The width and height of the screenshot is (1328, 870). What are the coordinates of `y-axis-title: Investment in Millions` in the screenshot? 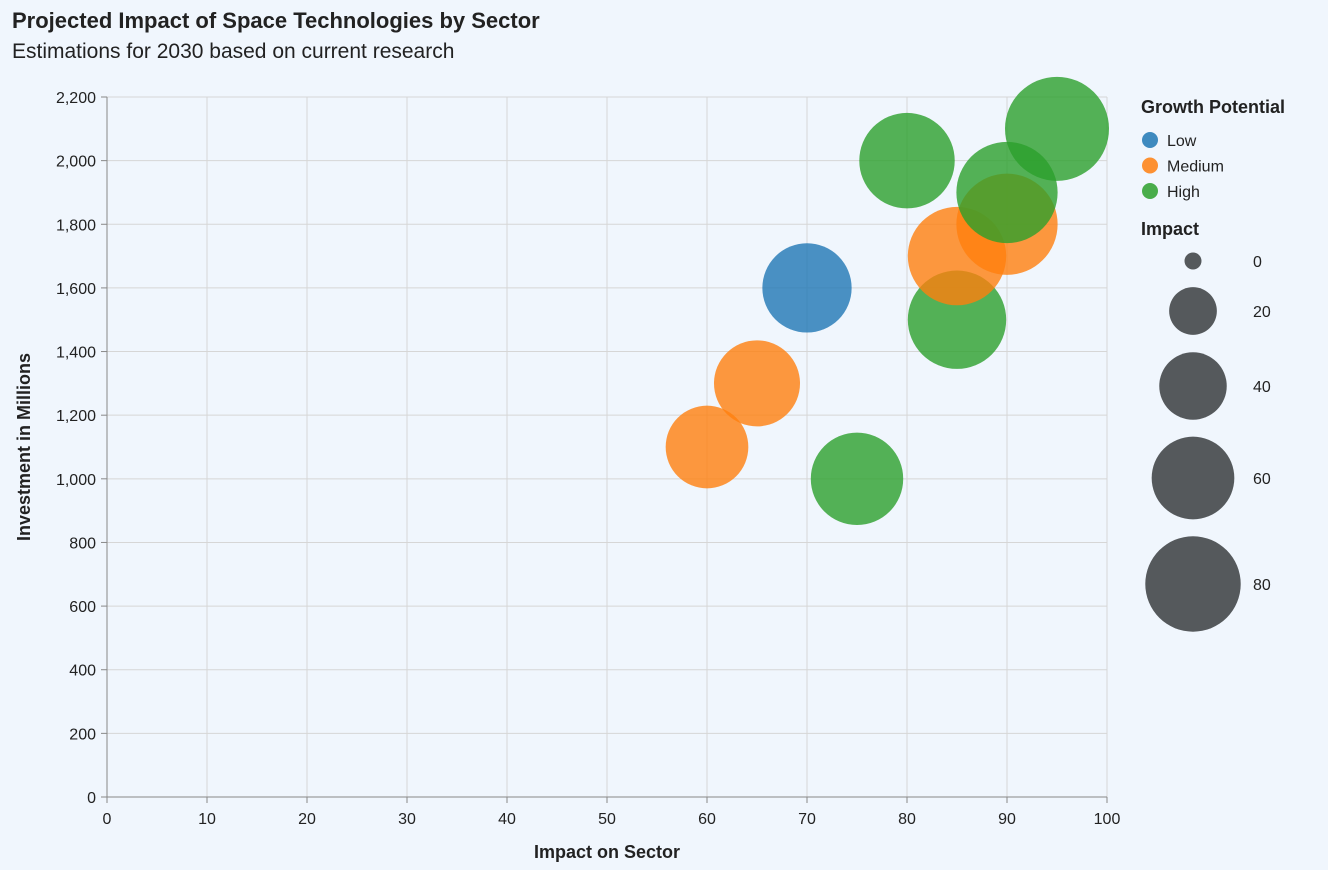 It's located at (24, 447).